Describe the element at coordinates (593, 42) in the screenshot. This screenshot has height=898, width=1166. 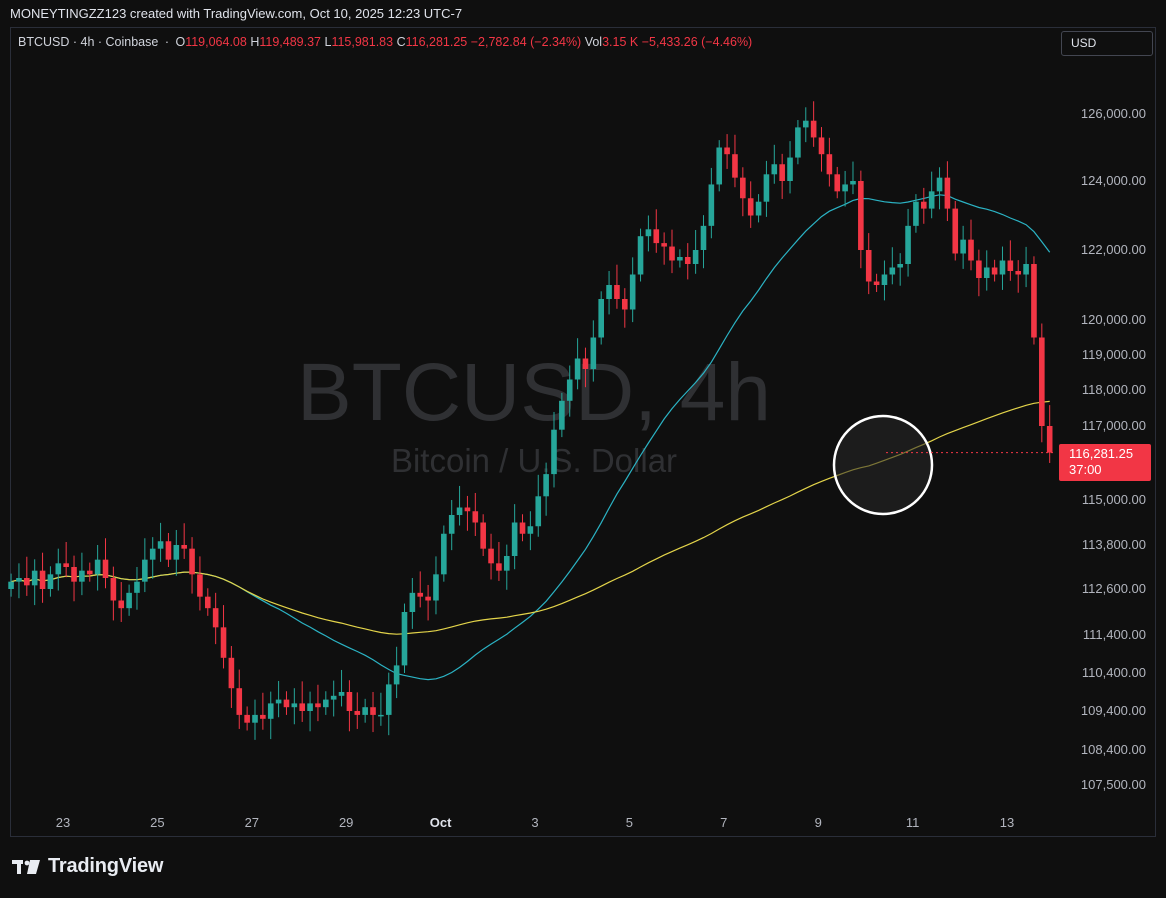
I see `volume-label: Vol` at that location.